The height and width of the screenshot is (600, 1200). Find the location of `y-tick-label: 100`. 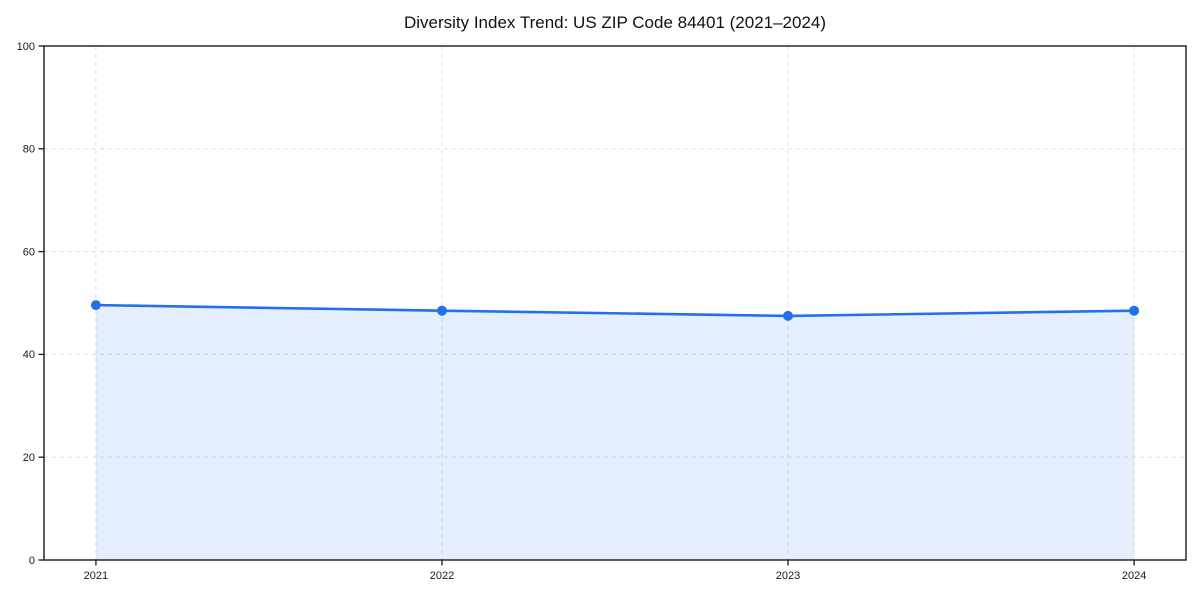

y-tick-label: 100 is located at coordinates (26, 47).